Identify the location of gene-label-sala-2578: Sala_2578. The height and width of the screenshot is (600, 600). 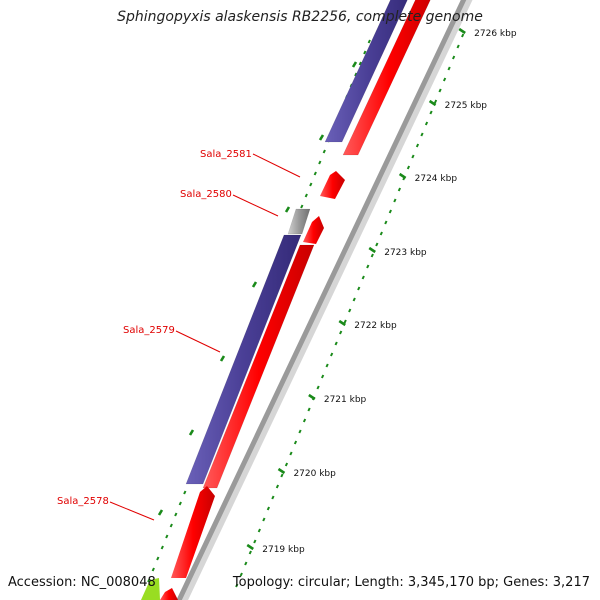
(83, 501).